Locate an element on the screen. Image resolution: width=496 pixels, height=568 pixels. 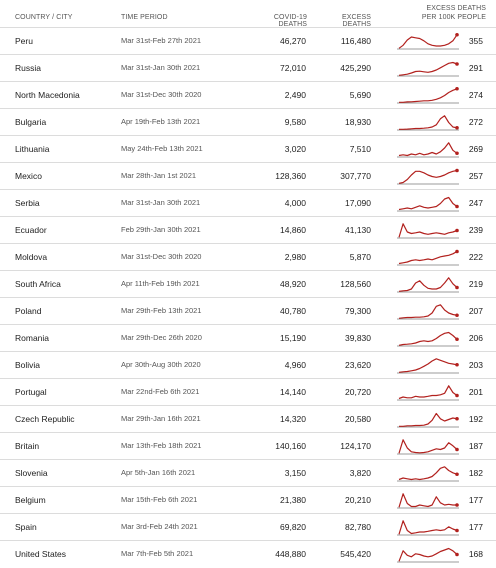
covid-deaths-value: 128,360 is located at coordinates (290, 176).